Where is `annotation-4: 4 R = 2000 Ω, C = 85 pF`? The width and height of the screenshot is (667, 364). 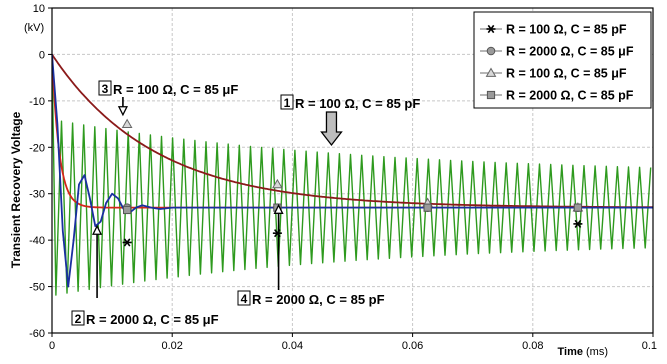
annotation-4: 4 R = 2000 Ω, C = 85 pF is located at coordinates (311, 298).